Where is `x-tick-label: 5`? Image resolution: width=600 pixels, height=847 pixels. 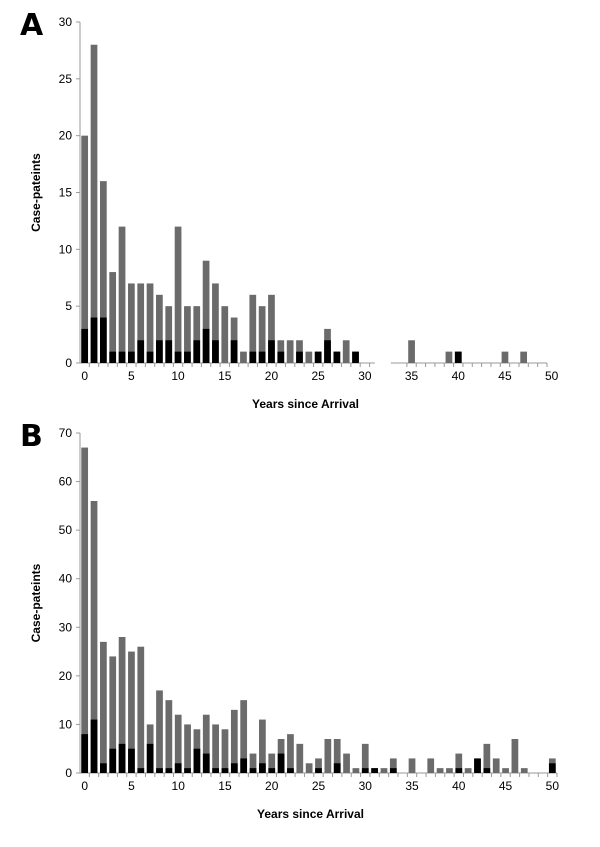 x-tick-label: 5 is located at coordinates (131, 376).